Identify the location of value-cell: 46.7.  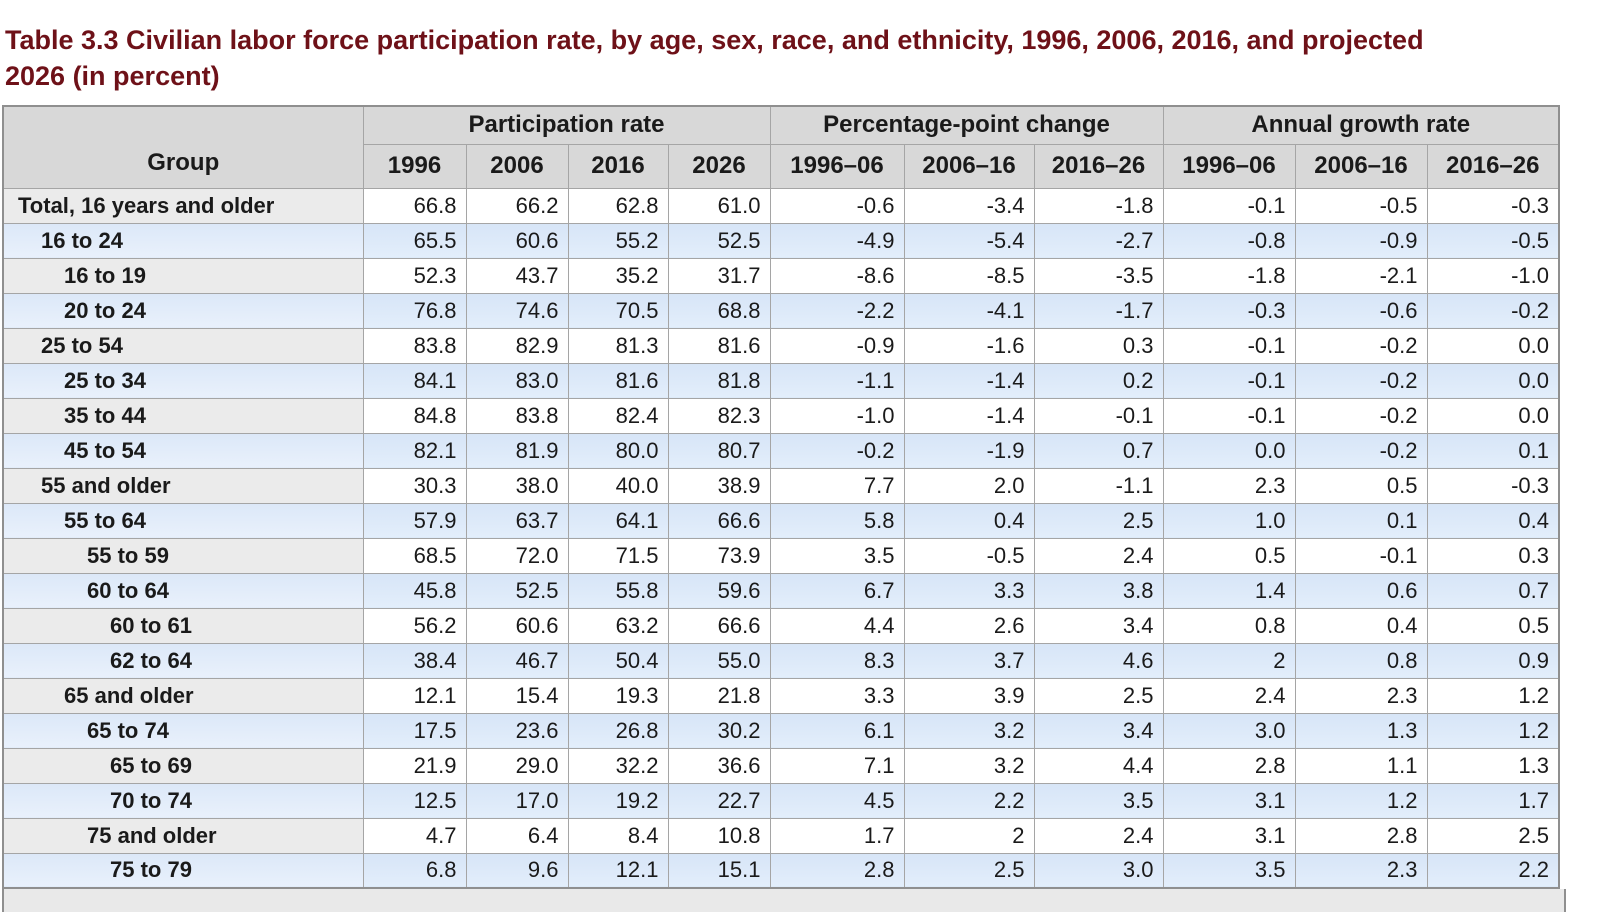
(517, 660).